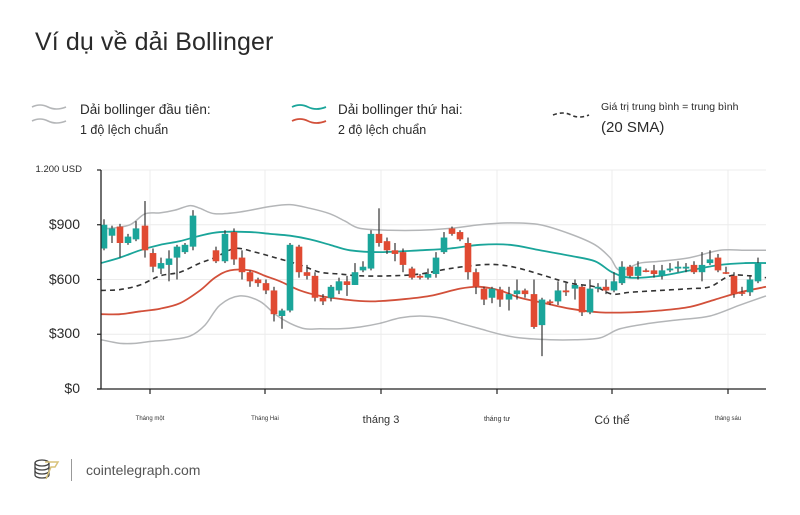  I want to click on x-tick-label: tháng sáu, so click(728, 419).